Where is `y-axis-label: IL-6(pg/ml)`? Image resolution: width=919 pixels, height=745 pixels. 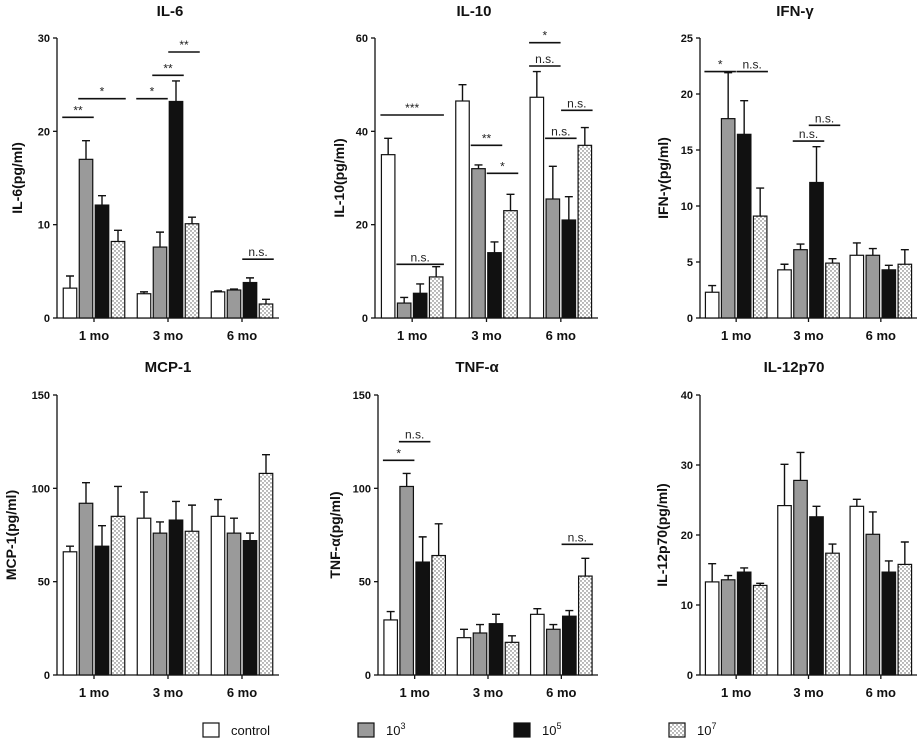 y-axis-label: IL-6(pg/ml) is located at coordinates (17, 178).